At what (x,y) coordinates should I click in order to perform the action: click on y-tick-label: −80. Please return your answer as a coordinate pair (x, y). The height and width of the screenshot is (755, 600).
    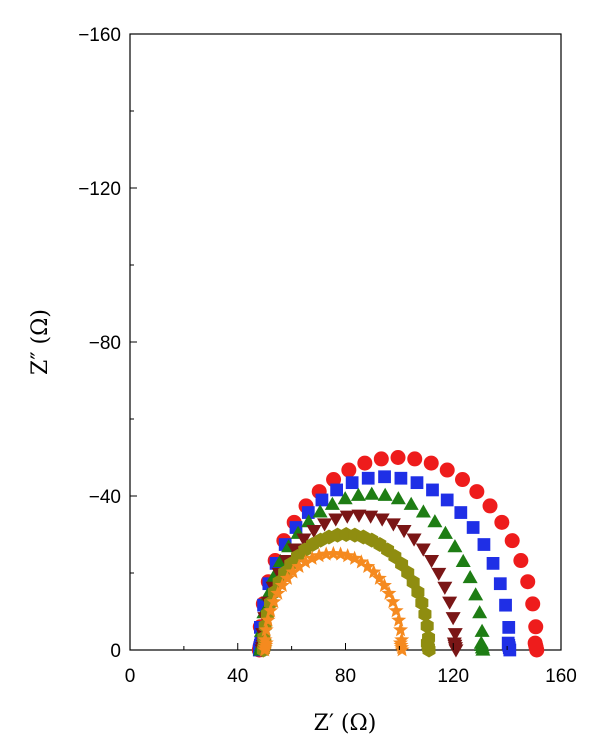
    Looking at the image, I should click on (105, 343).